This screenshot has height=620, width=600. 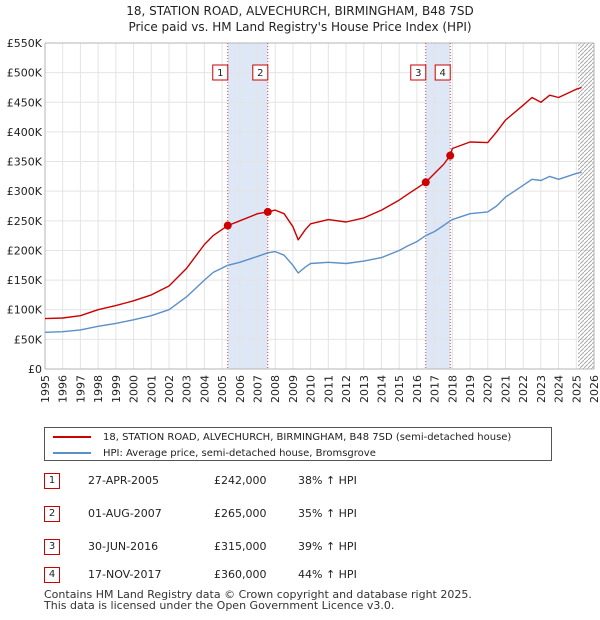 I want to click on y-tick-label: £350K, so click(x=25, y=162).